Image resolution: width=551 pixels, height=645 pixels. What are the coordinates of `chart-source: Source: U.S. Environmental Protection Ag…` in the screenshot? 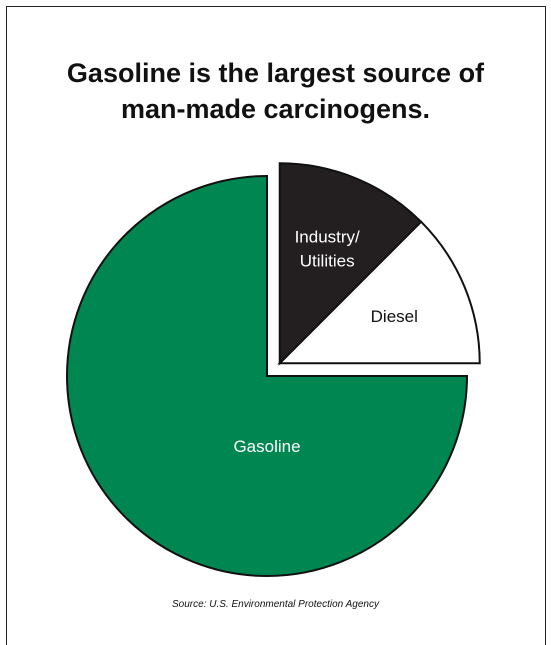 It's located at (275, 604).